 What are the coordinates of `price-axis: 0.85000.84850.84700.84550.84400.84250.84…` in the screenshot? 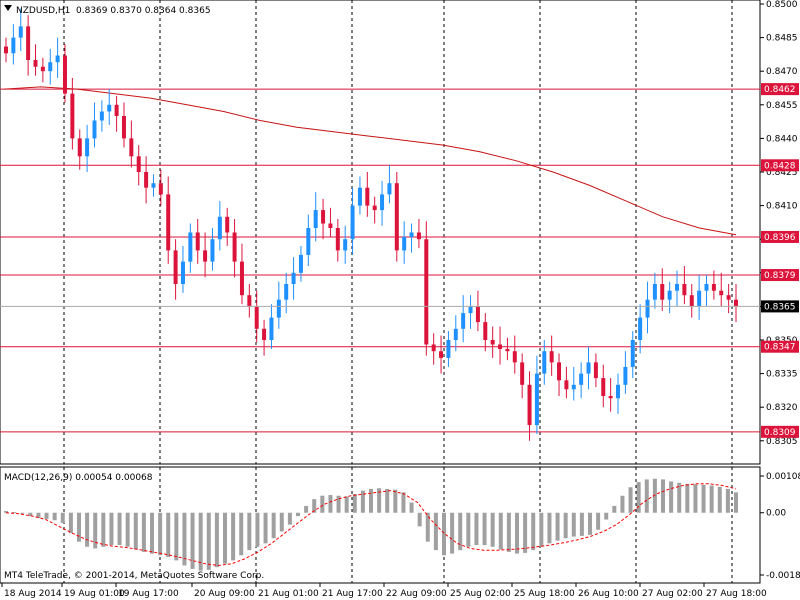 It's located at (779, 223).